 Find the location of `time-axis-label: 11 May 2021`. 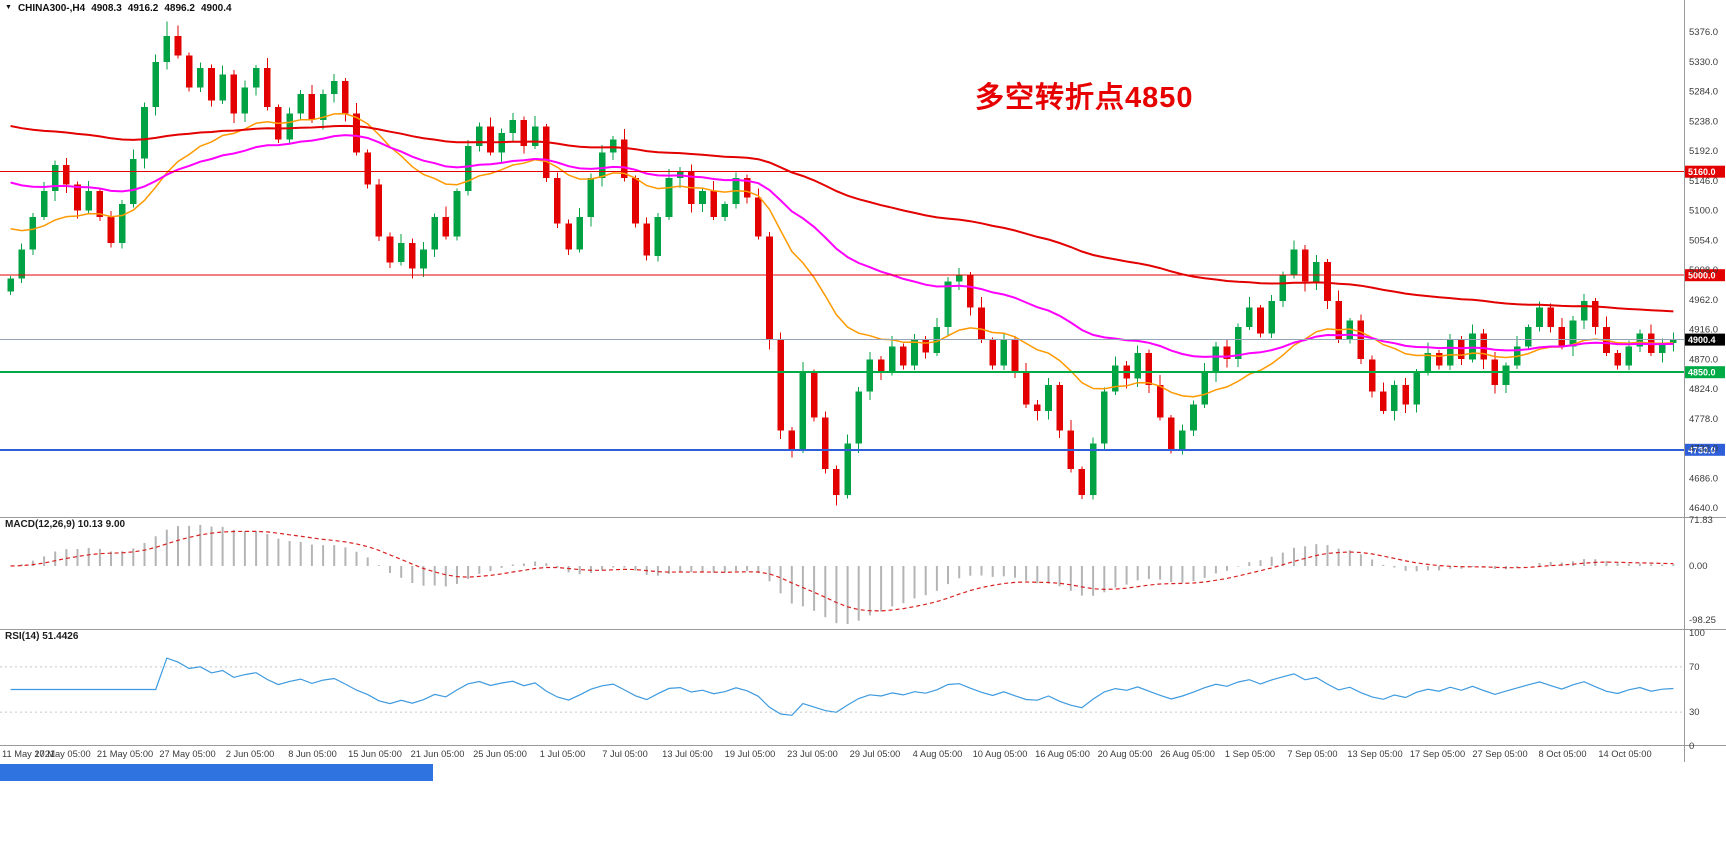

time-axis-label: 11 May 2021 is located at coordinates (28, 754).